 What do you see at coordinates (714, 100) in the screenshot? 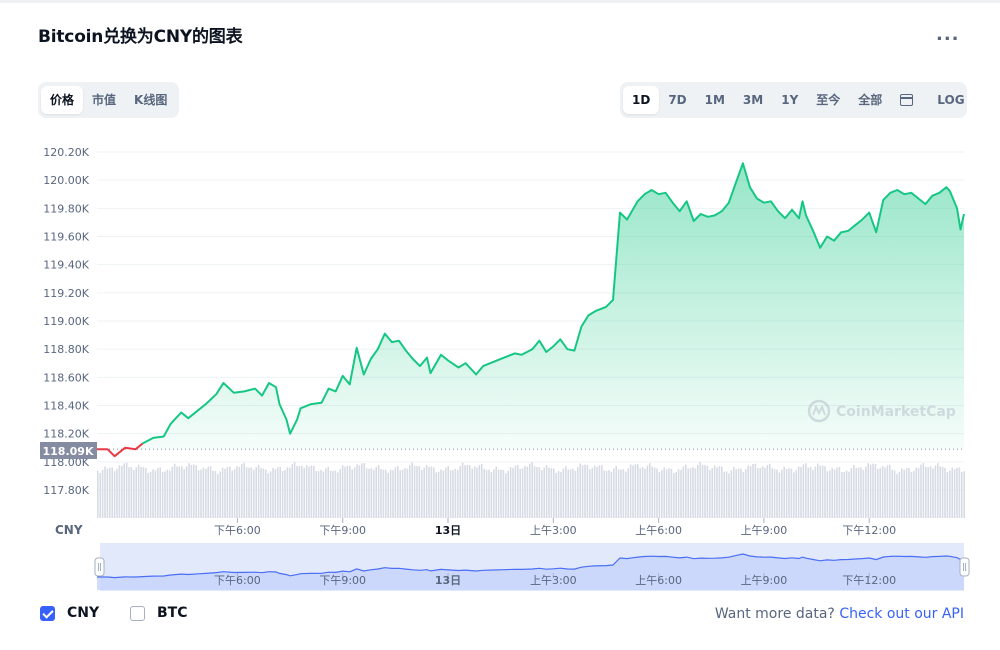
I see `range-1m: 1M` at bounding box center [714, 100].